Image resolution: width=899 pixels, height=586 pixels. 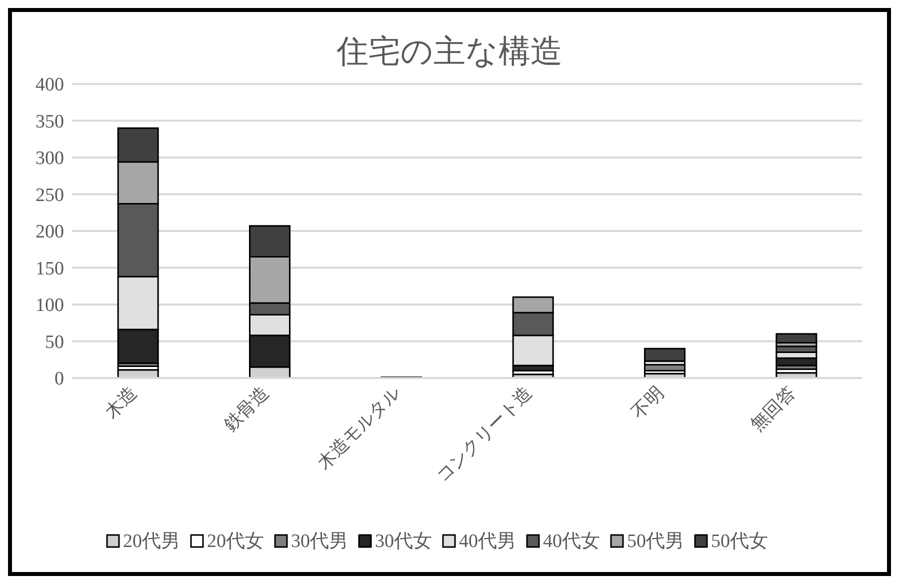 What do you see at coordinates (319, 542) in the screenshot?
I see `legend-label: 30代男` at bounding box center [319, 542].